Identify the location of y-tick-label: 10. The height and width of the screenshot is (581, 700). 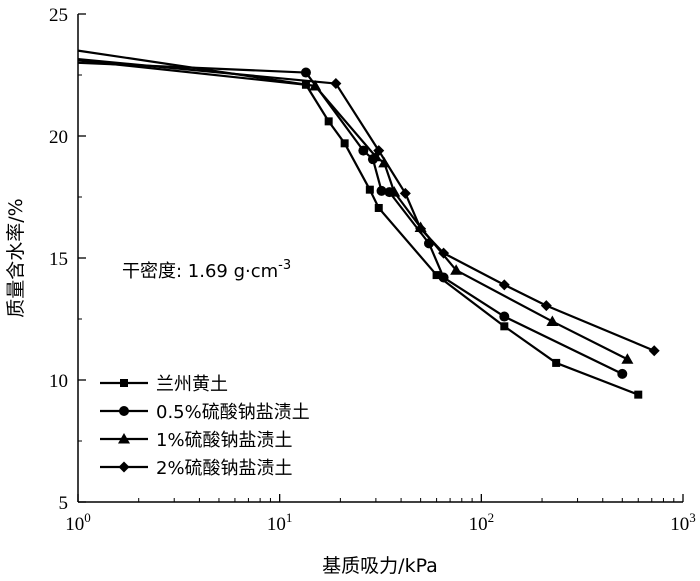
(58, 381).